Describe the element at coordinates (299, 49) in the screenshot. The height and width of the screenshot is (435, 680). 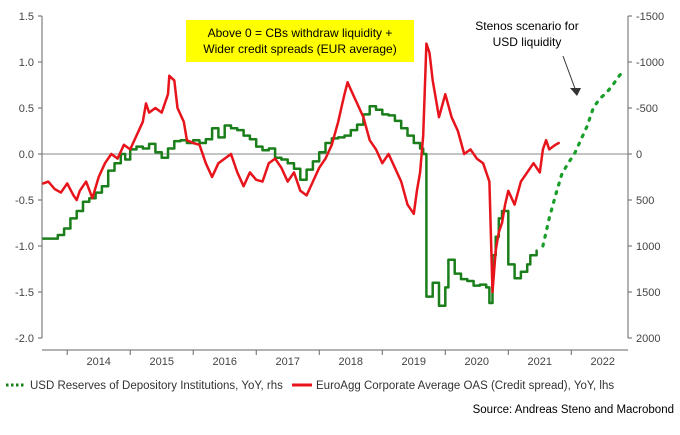
I see `annotation-box-line-2: Wider credit spreads (EUR average)` at that location.